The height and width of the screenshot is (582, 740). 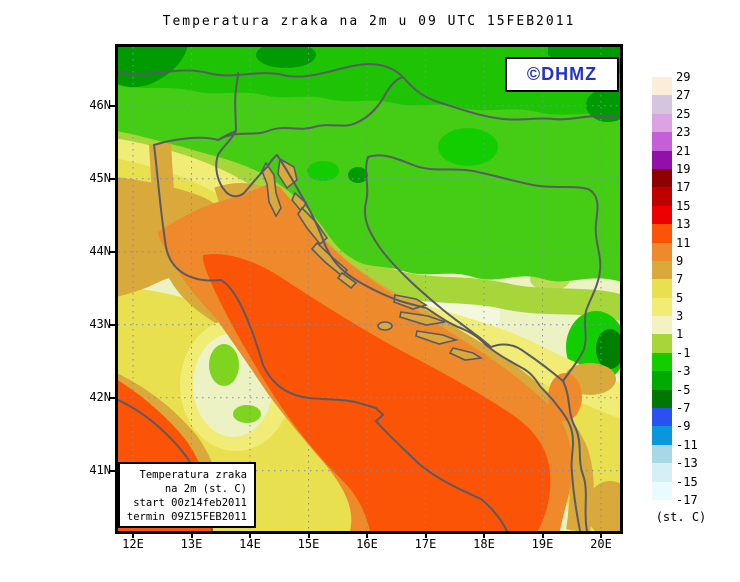 I want to click on adriatic-islands, so click(x=372, y=259).